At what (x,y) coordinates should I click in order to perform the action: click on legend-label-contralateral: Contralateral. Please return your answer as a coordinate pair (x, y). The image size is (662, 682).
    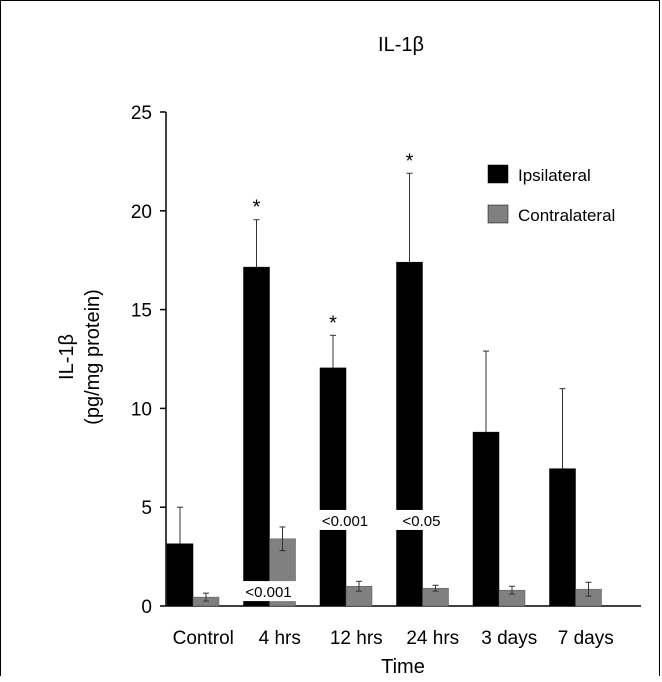
    Looking at the image, I should click on (566, 215).